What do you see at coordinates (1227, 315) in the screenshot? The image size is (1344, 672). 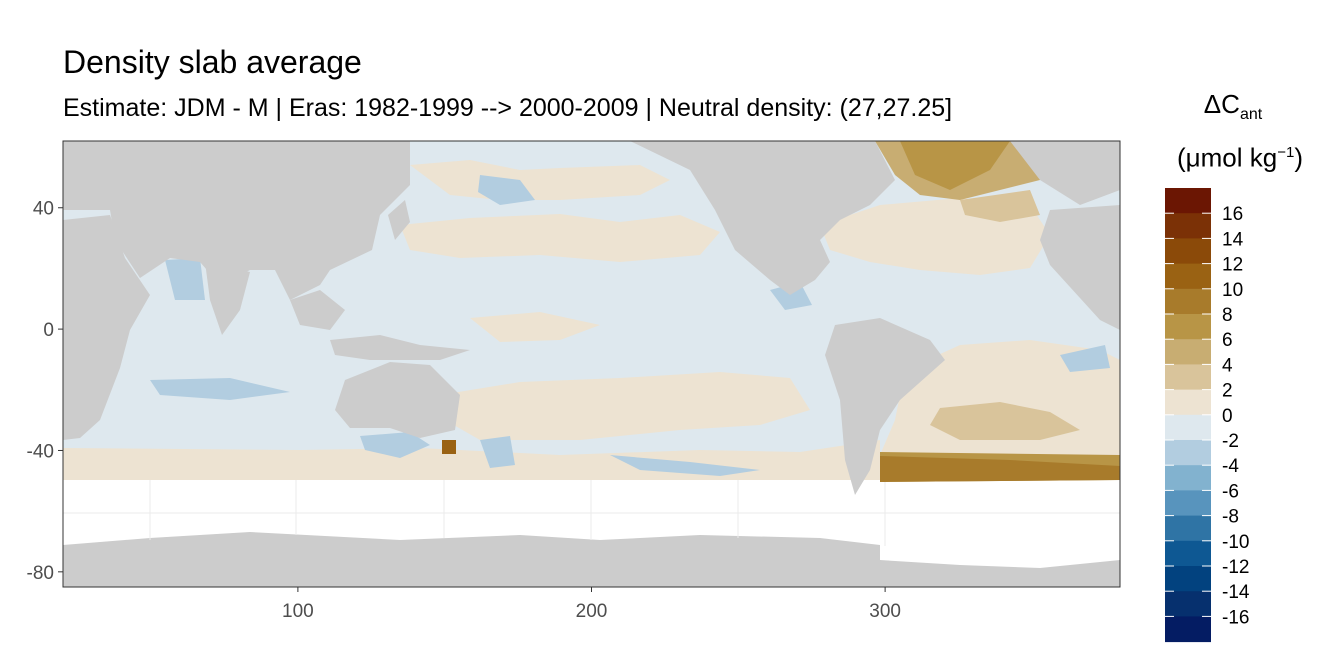 I see `legend-label: 8` at bounding box center [1227, 315].